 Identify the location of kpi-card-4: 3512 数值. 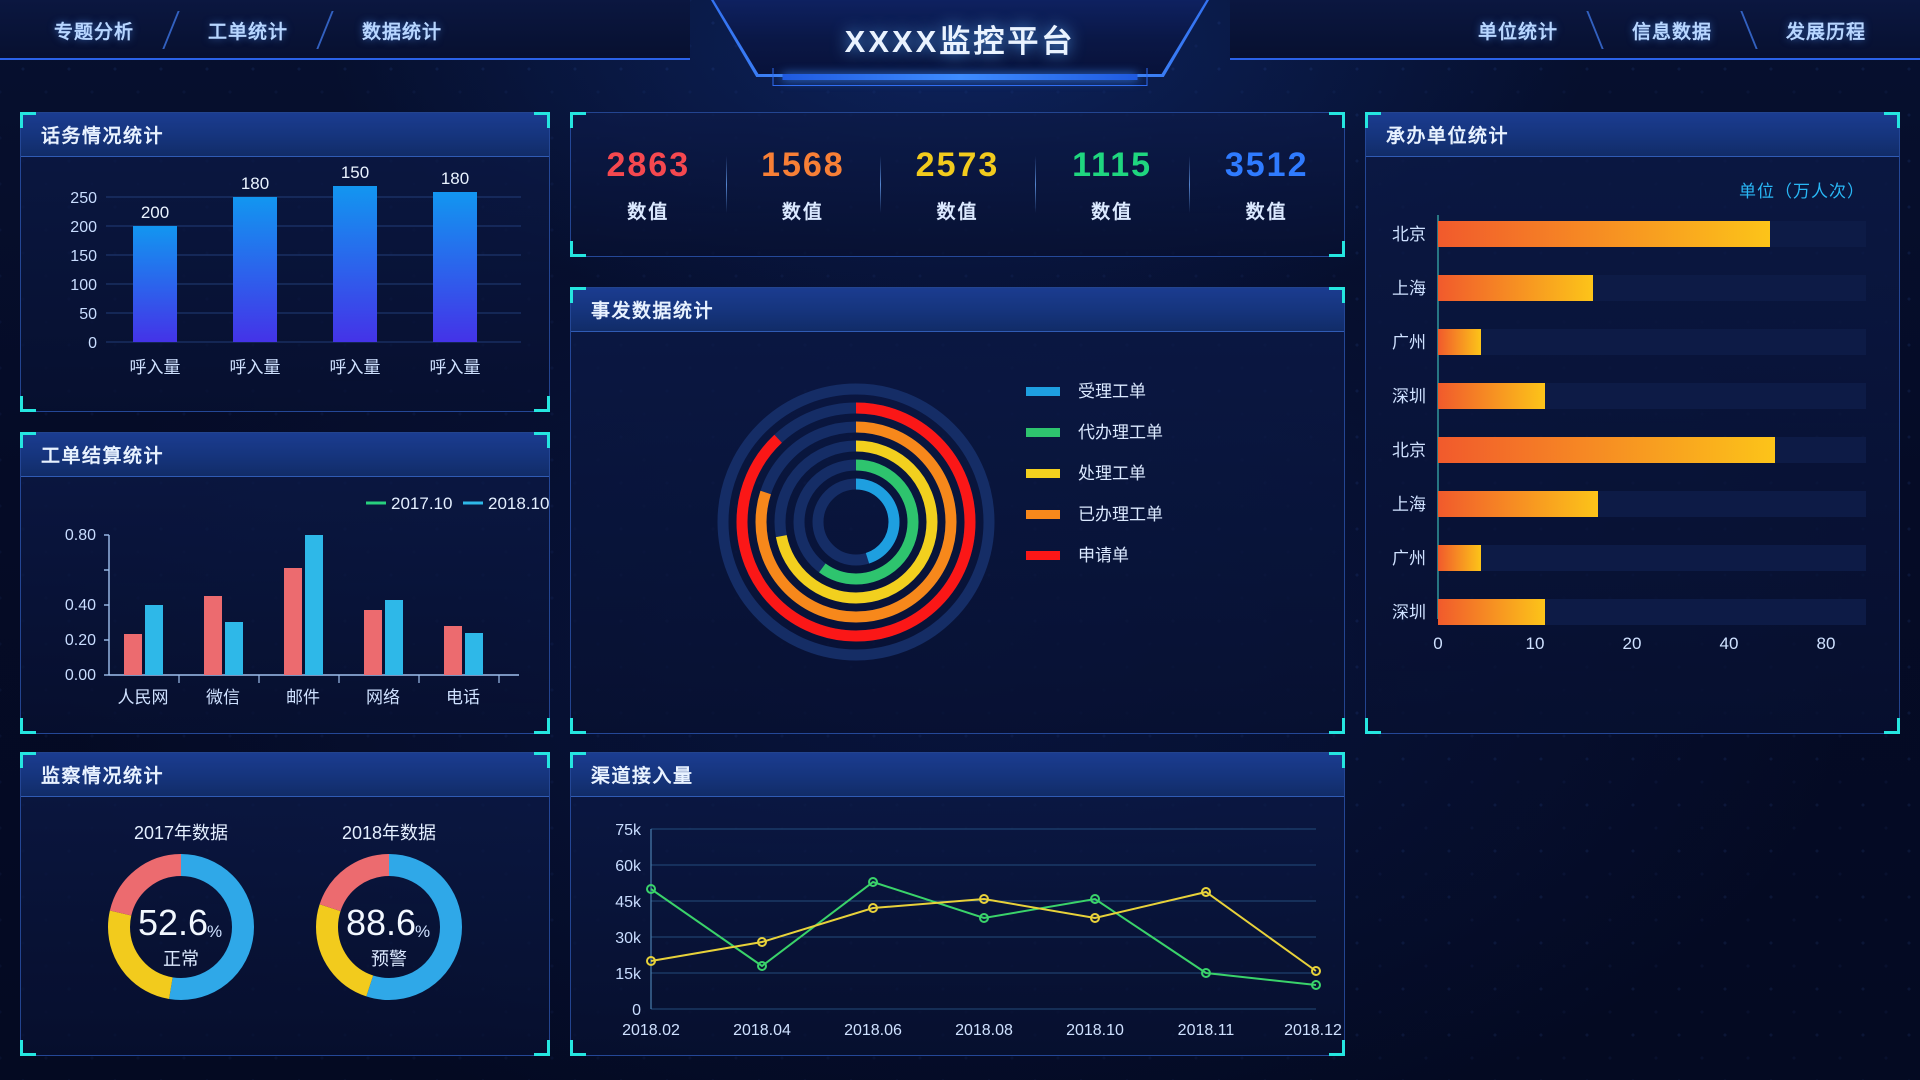
(1266, 185).